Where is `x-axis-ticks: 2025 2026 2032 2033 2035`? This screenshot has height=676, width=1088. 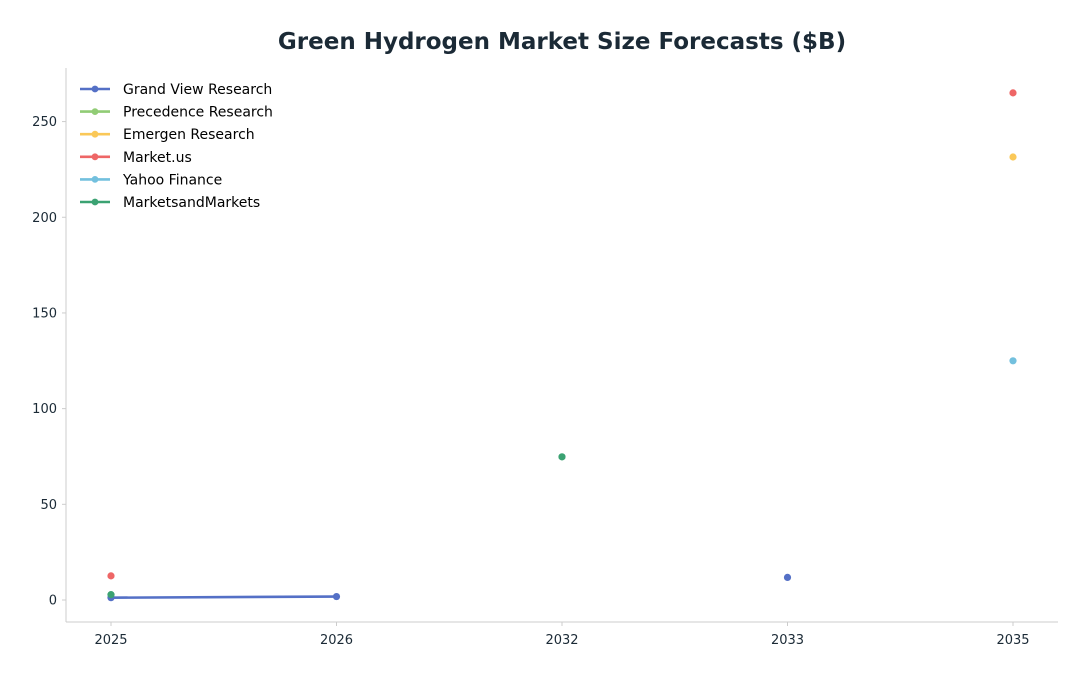 x-axis-ticks: 2025 2026 2032 2033 2035 is located at coordinates (562, 635).